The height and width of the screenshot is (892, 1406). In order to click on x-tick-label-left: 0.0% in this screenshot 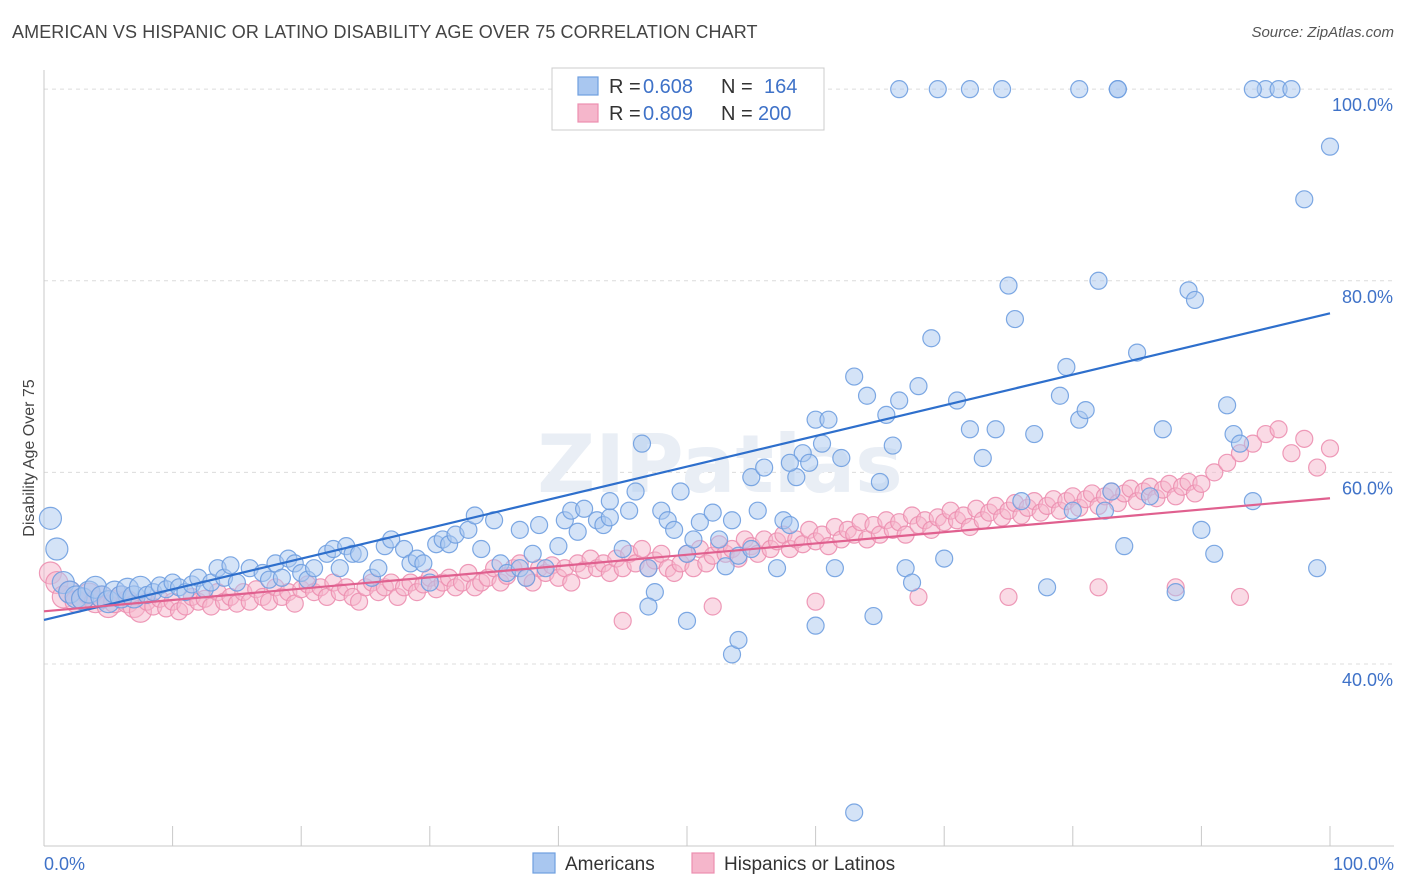, I will do `click(64, 864)`.